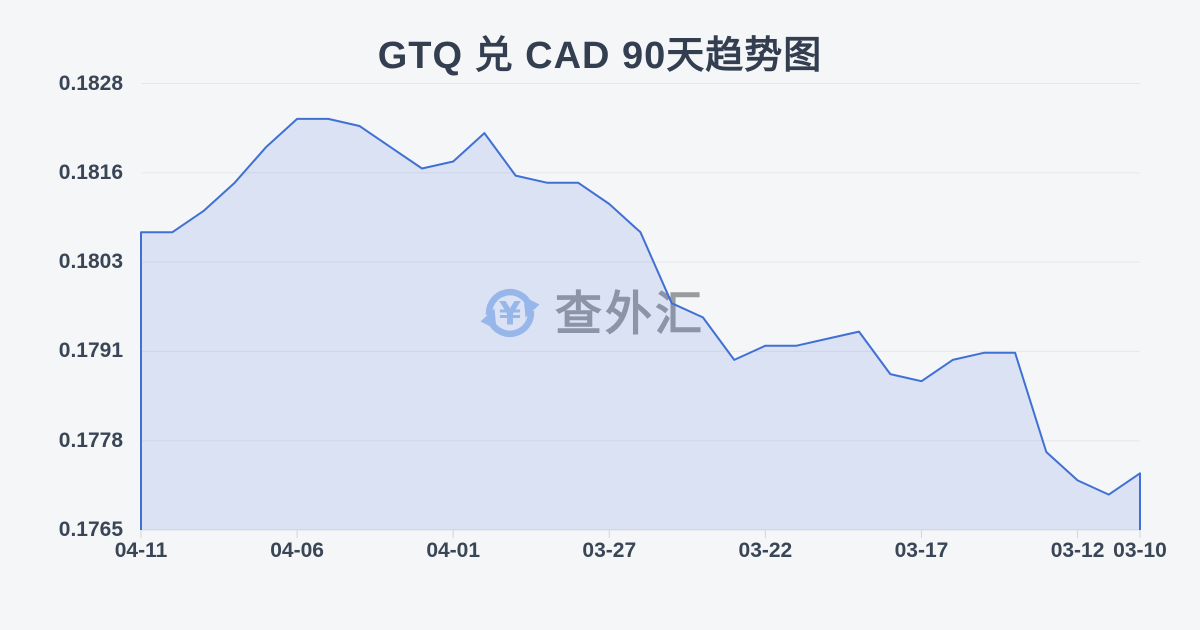  I want to click on yuan-symbol: ¥, so click(510, 314).